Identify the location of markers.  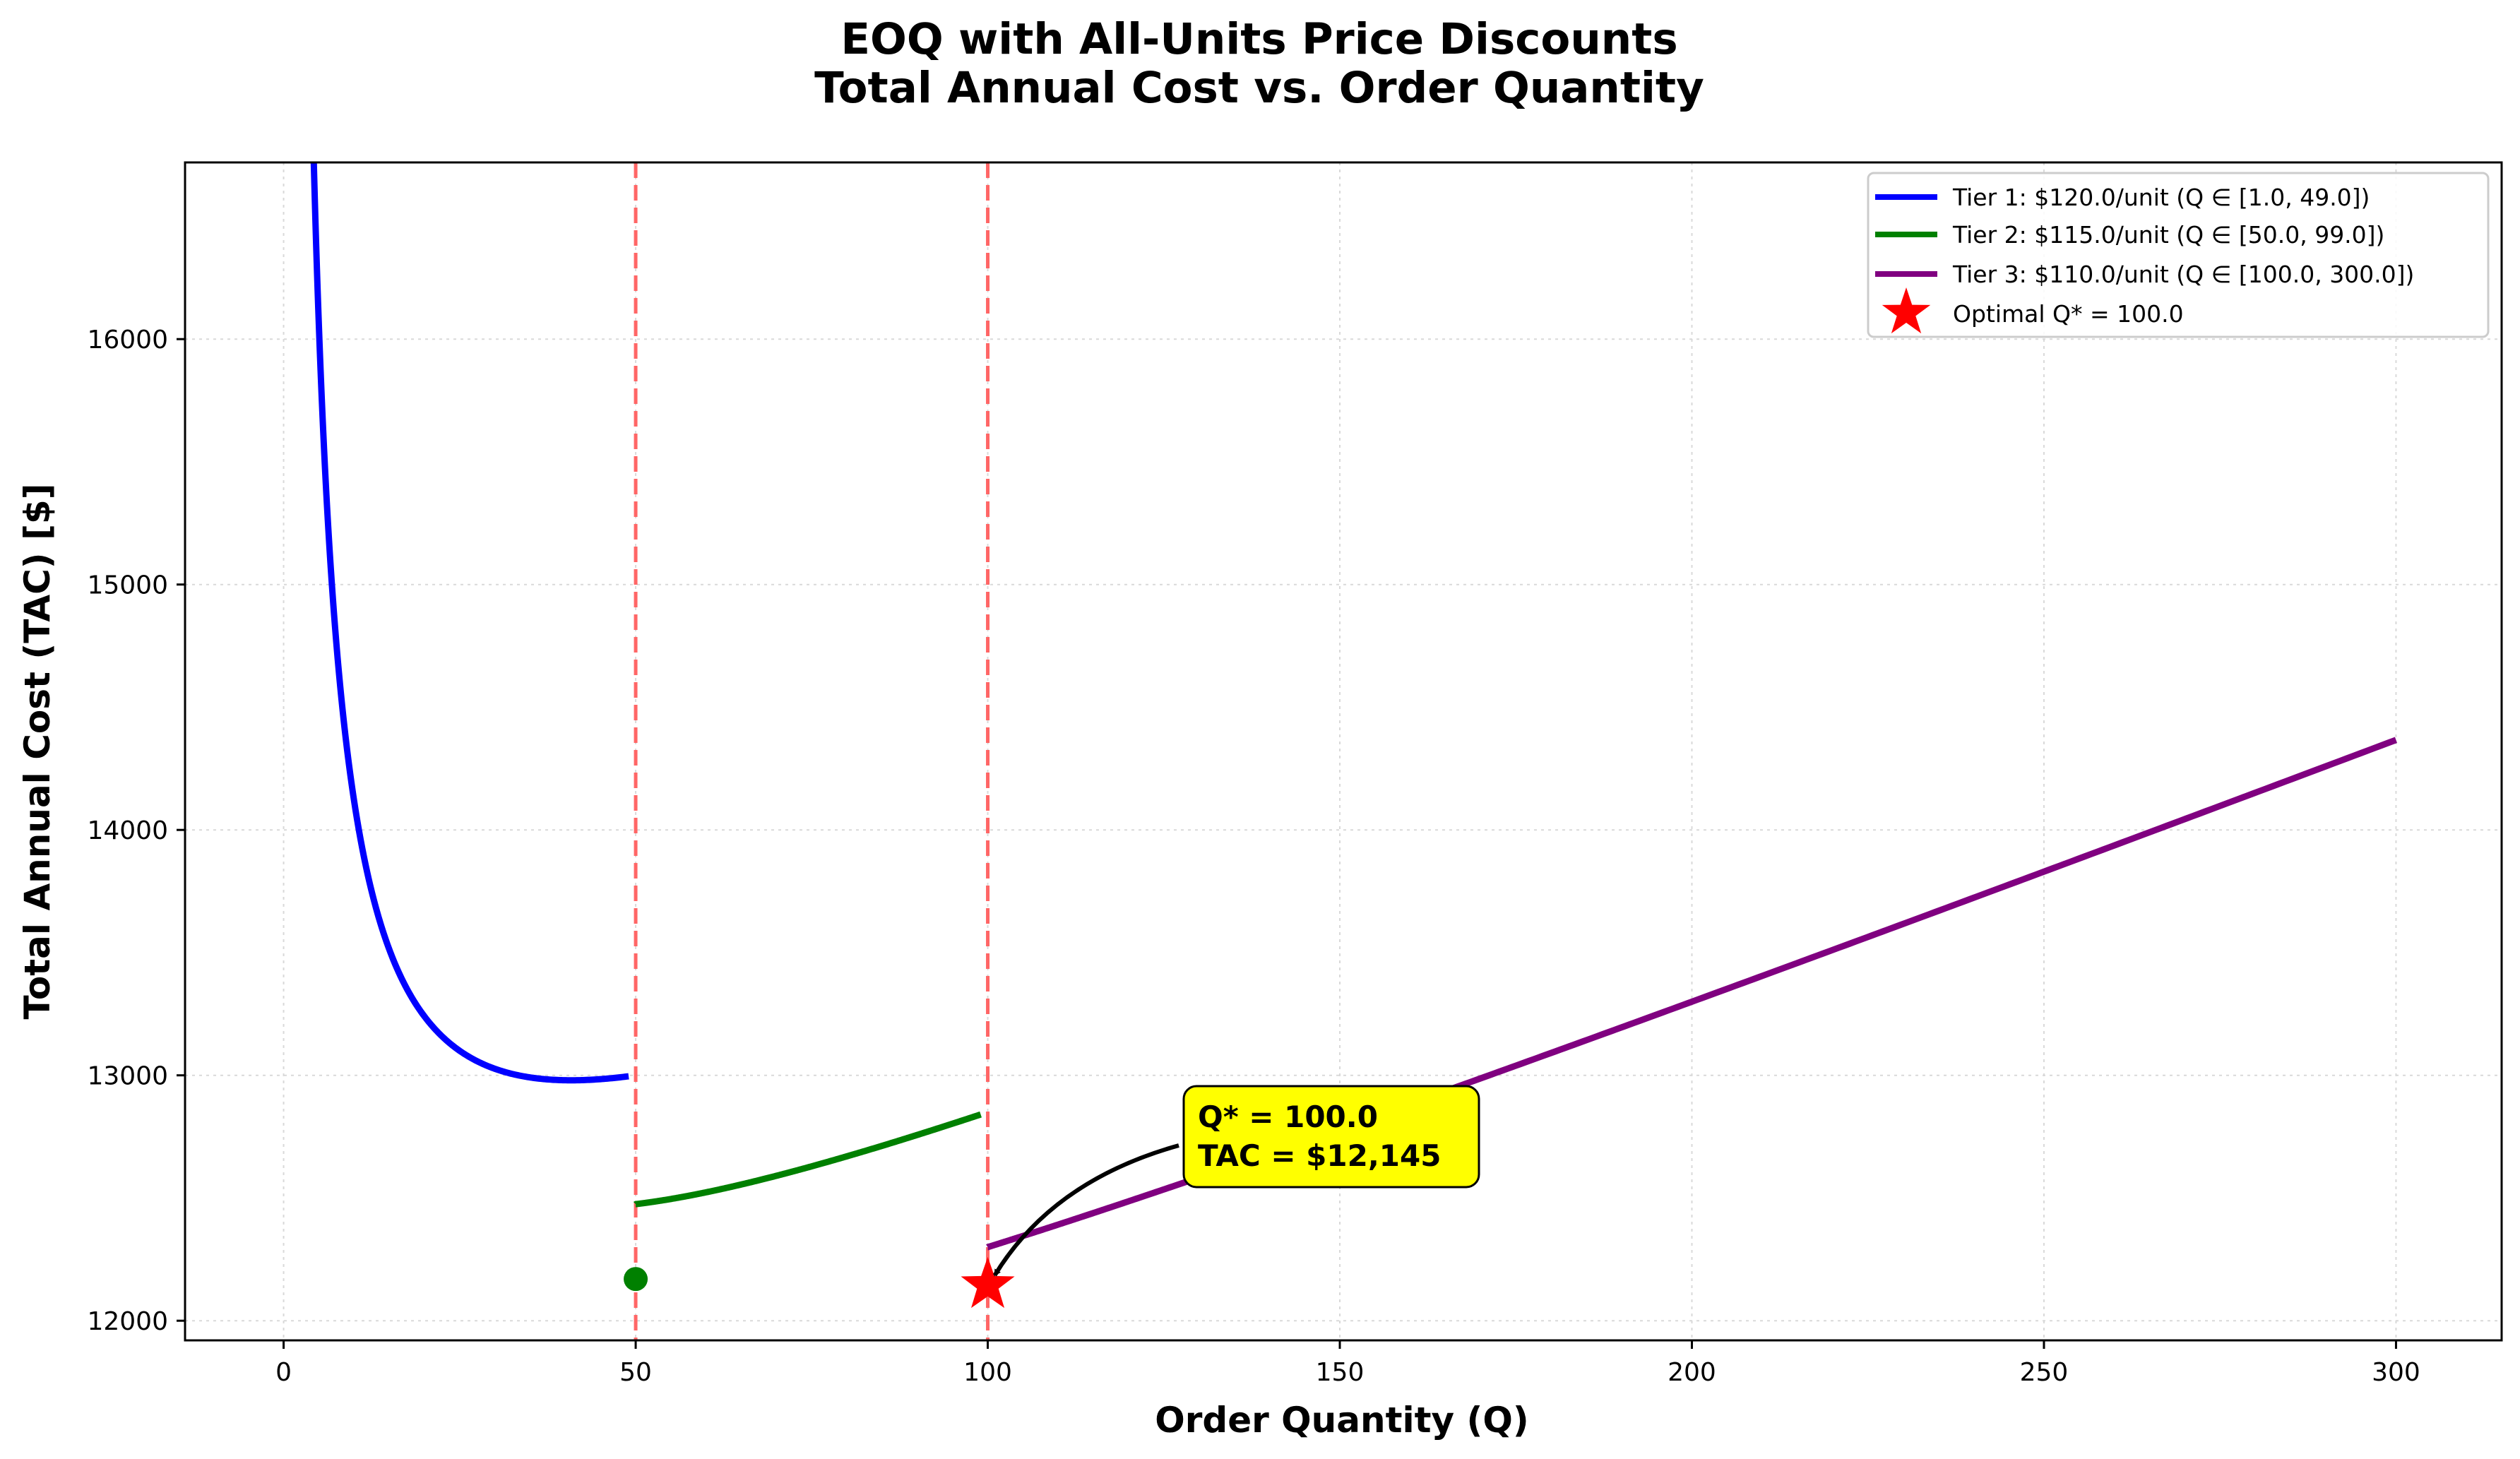
(820, 1282).